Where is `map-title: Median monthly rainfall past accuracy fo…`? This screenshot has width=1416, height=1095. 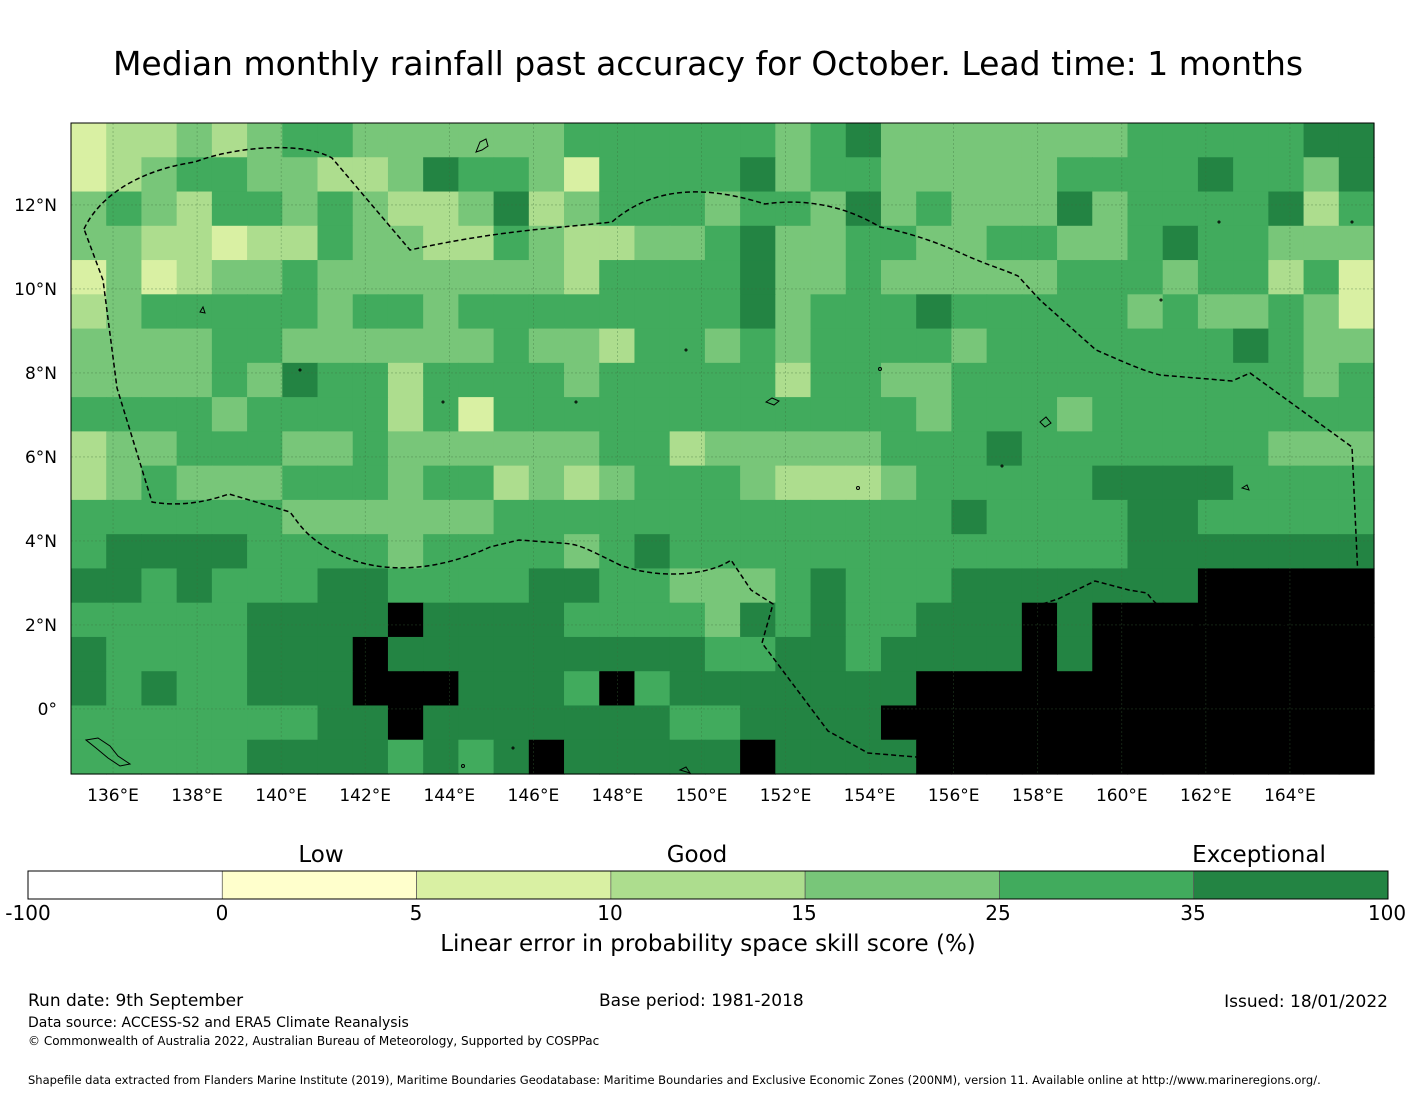
map-title: Median monthly rainfall past accuracy fo… is located at coordinates (708, 63).